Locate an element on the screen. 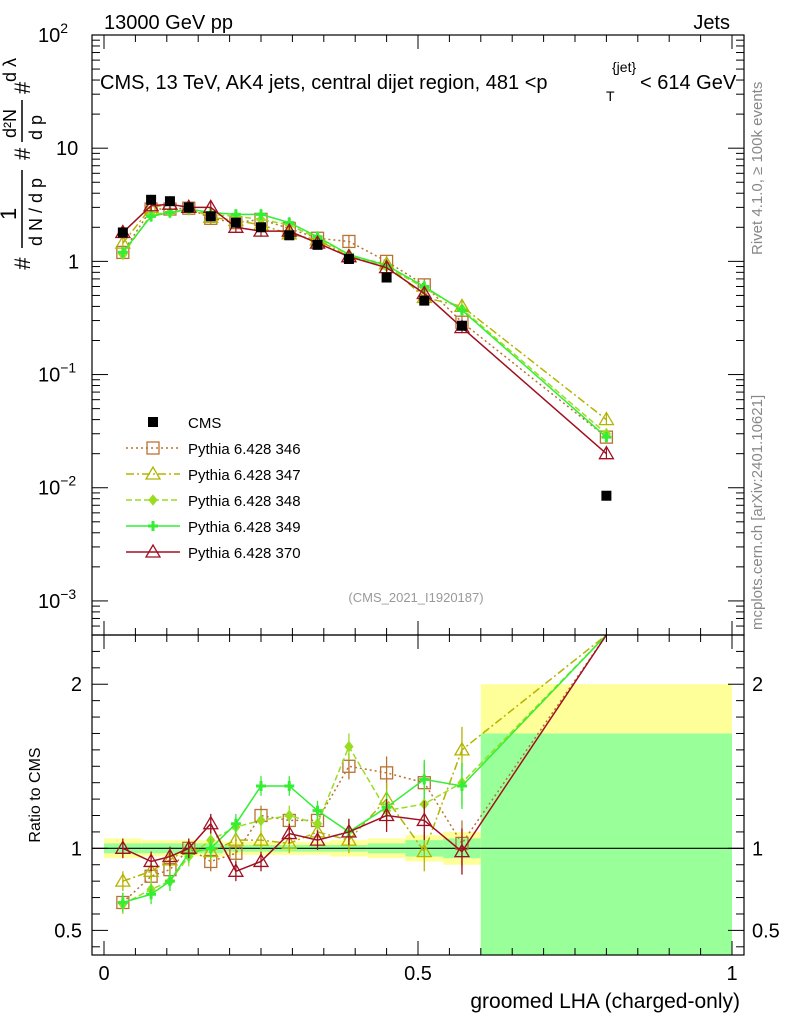 This screenshot has width=786, height=1024. y-tick-label: 10⁻² is located at coordinates (57, 486).